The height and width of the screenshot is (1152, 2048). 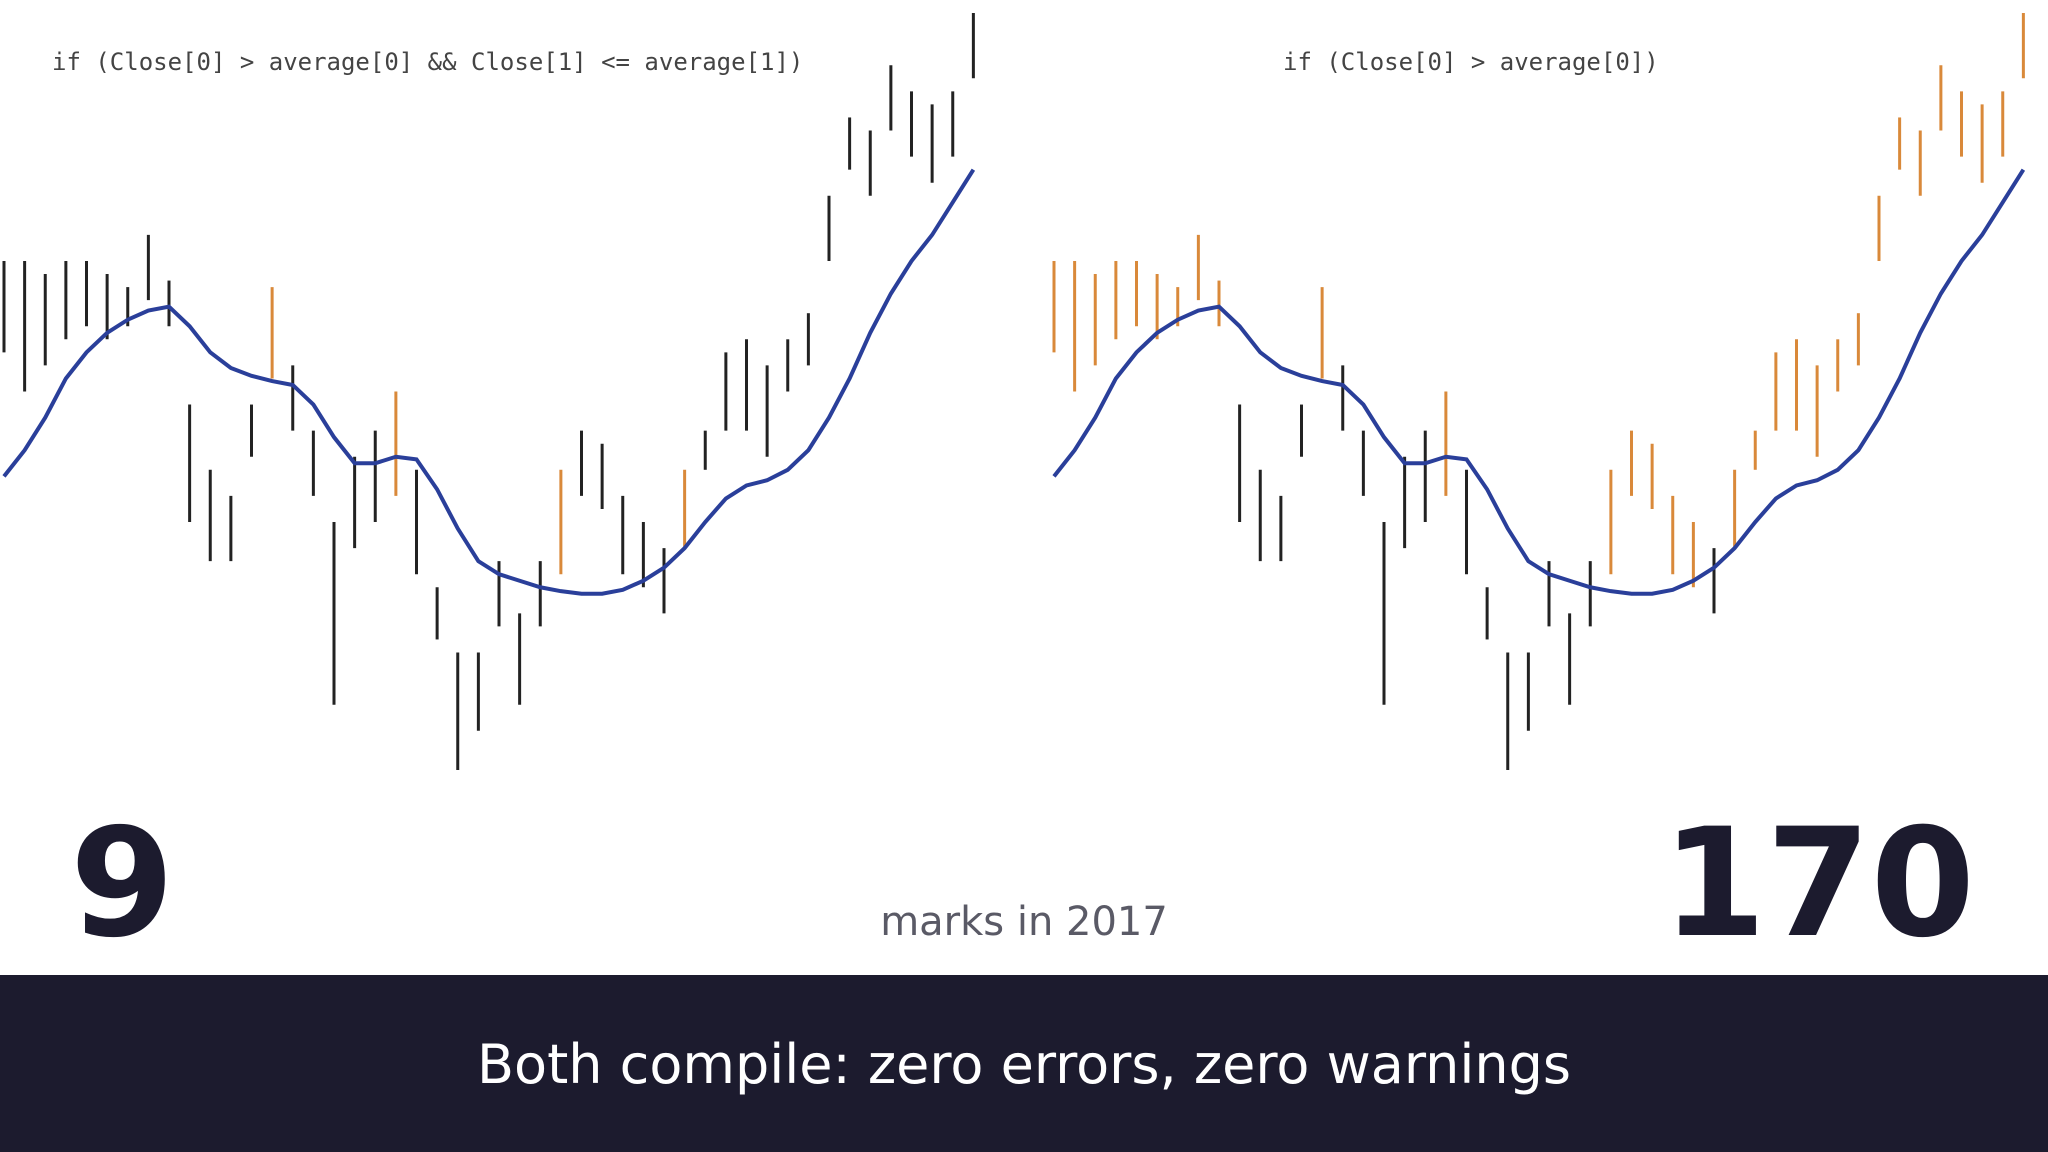 What do you see at coordinates (1024, 922) in the screenshot?
I see `caption: marks in 2017` at bounding box center [1024, 922].